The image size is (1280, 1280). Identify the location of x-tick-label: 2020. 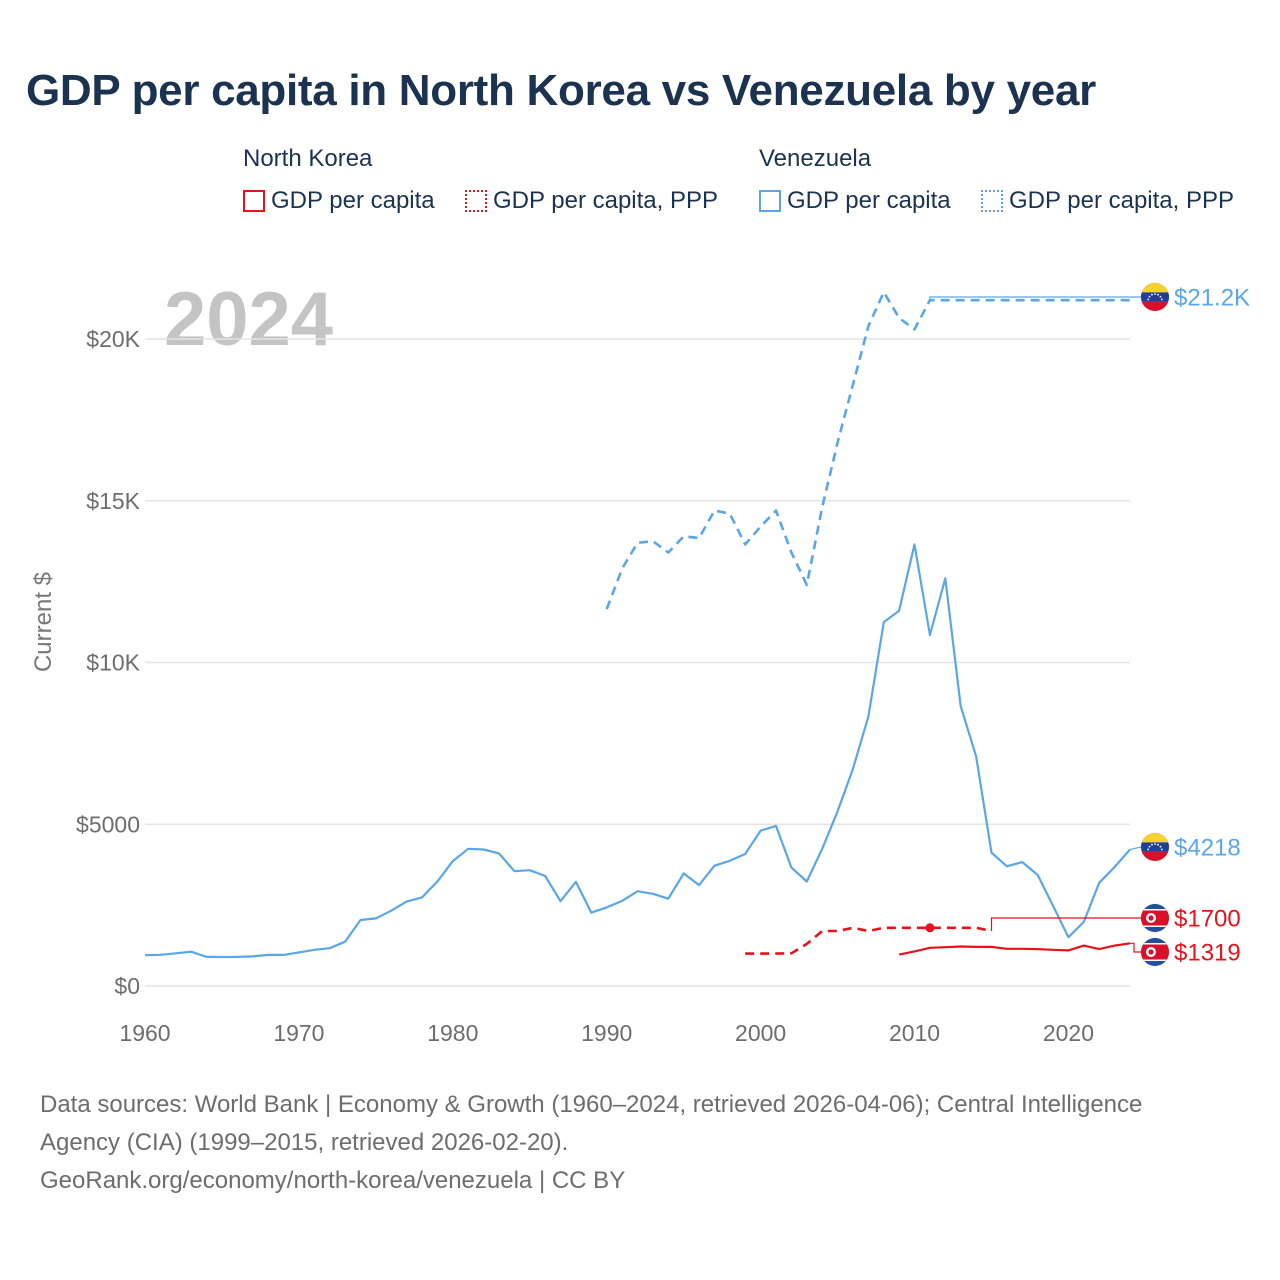
(1068, 1033).